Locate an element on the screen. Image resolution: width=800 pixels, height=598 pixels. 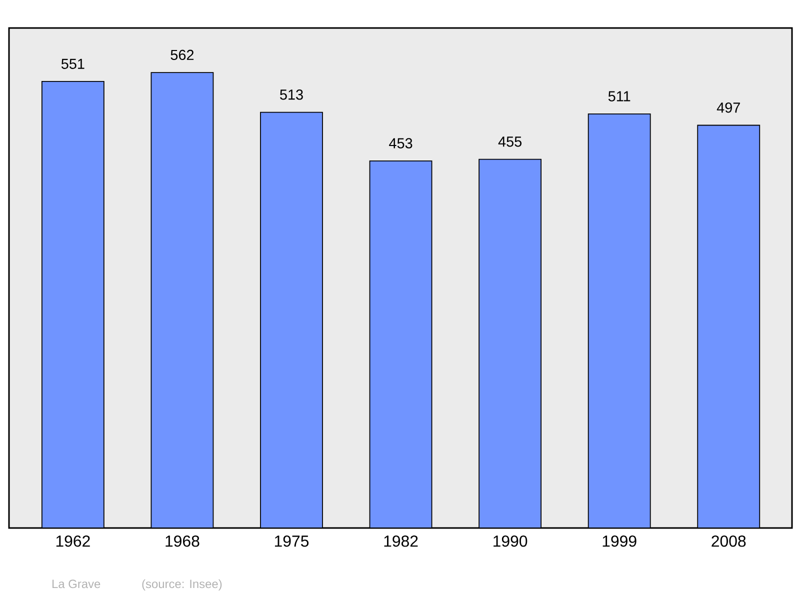
x-tick-label: 1990 is located at coordinates (511, 541).